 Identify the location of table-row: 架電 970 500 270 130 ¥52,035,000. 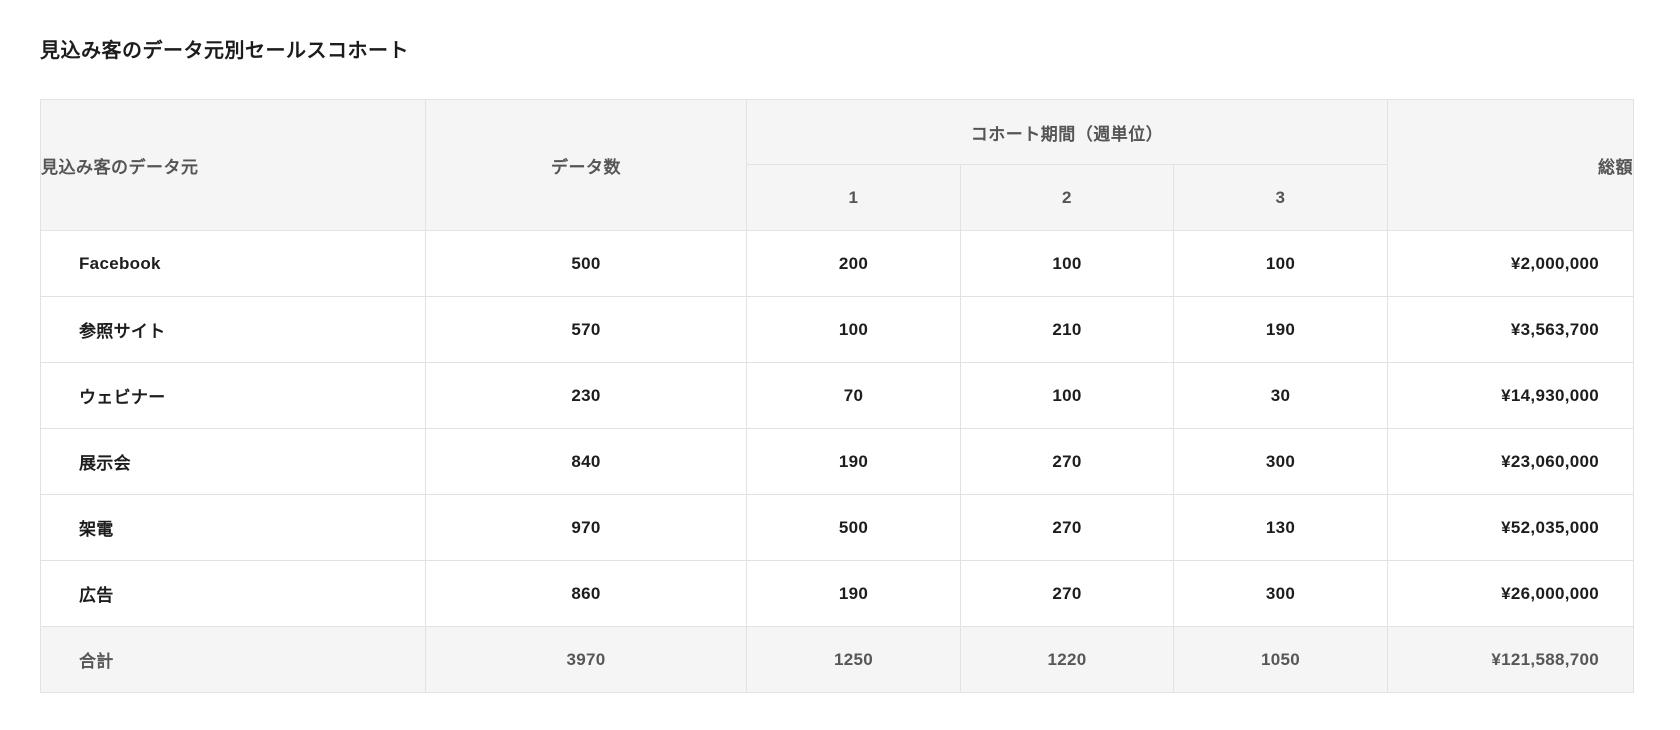
(837, 527).